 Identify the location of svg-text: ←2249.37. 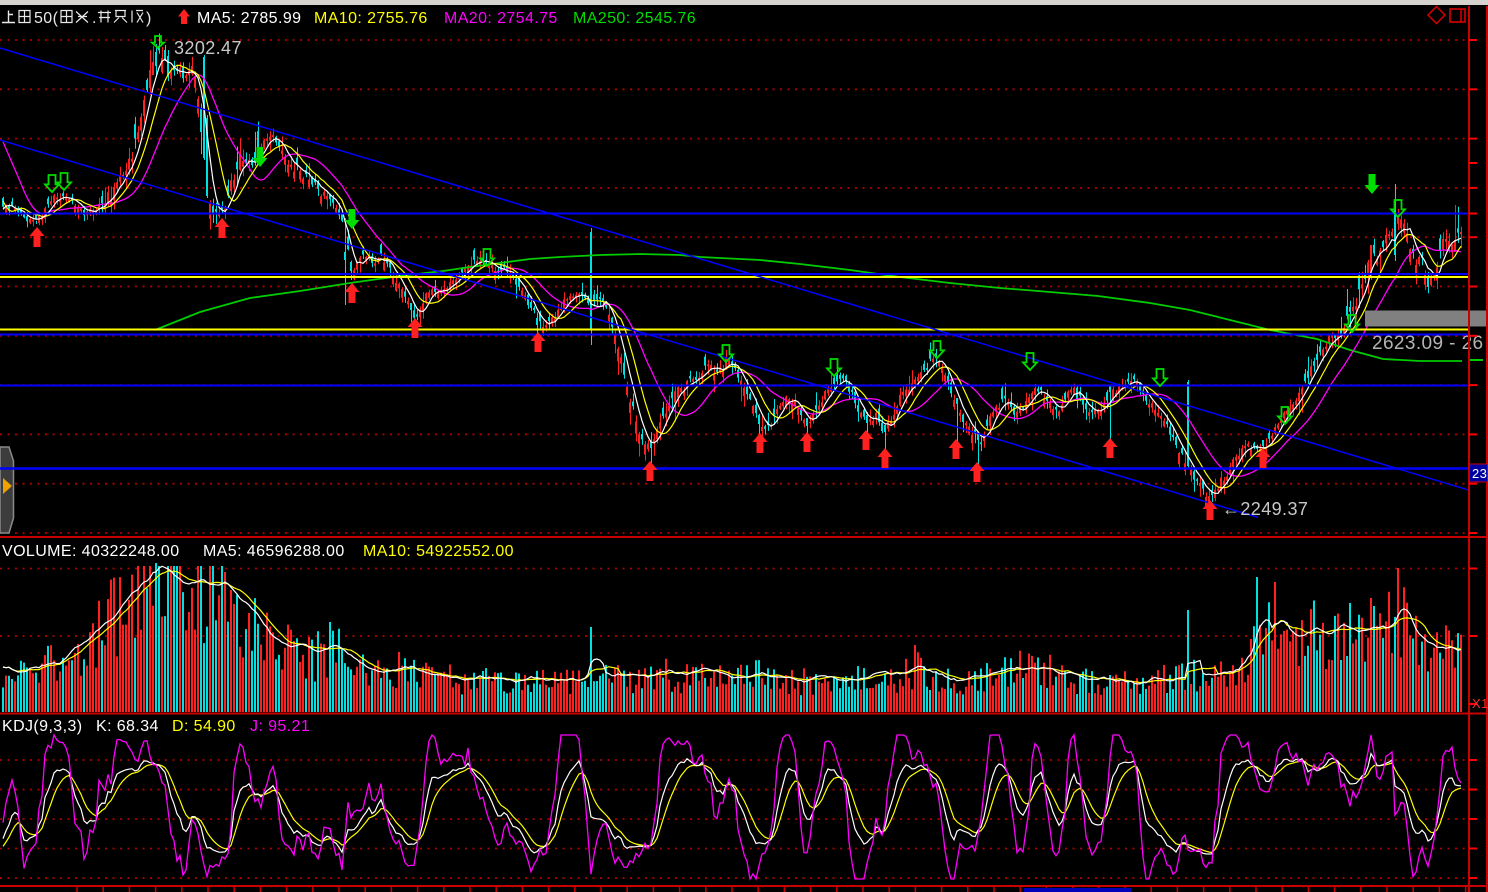
(1265, 509).